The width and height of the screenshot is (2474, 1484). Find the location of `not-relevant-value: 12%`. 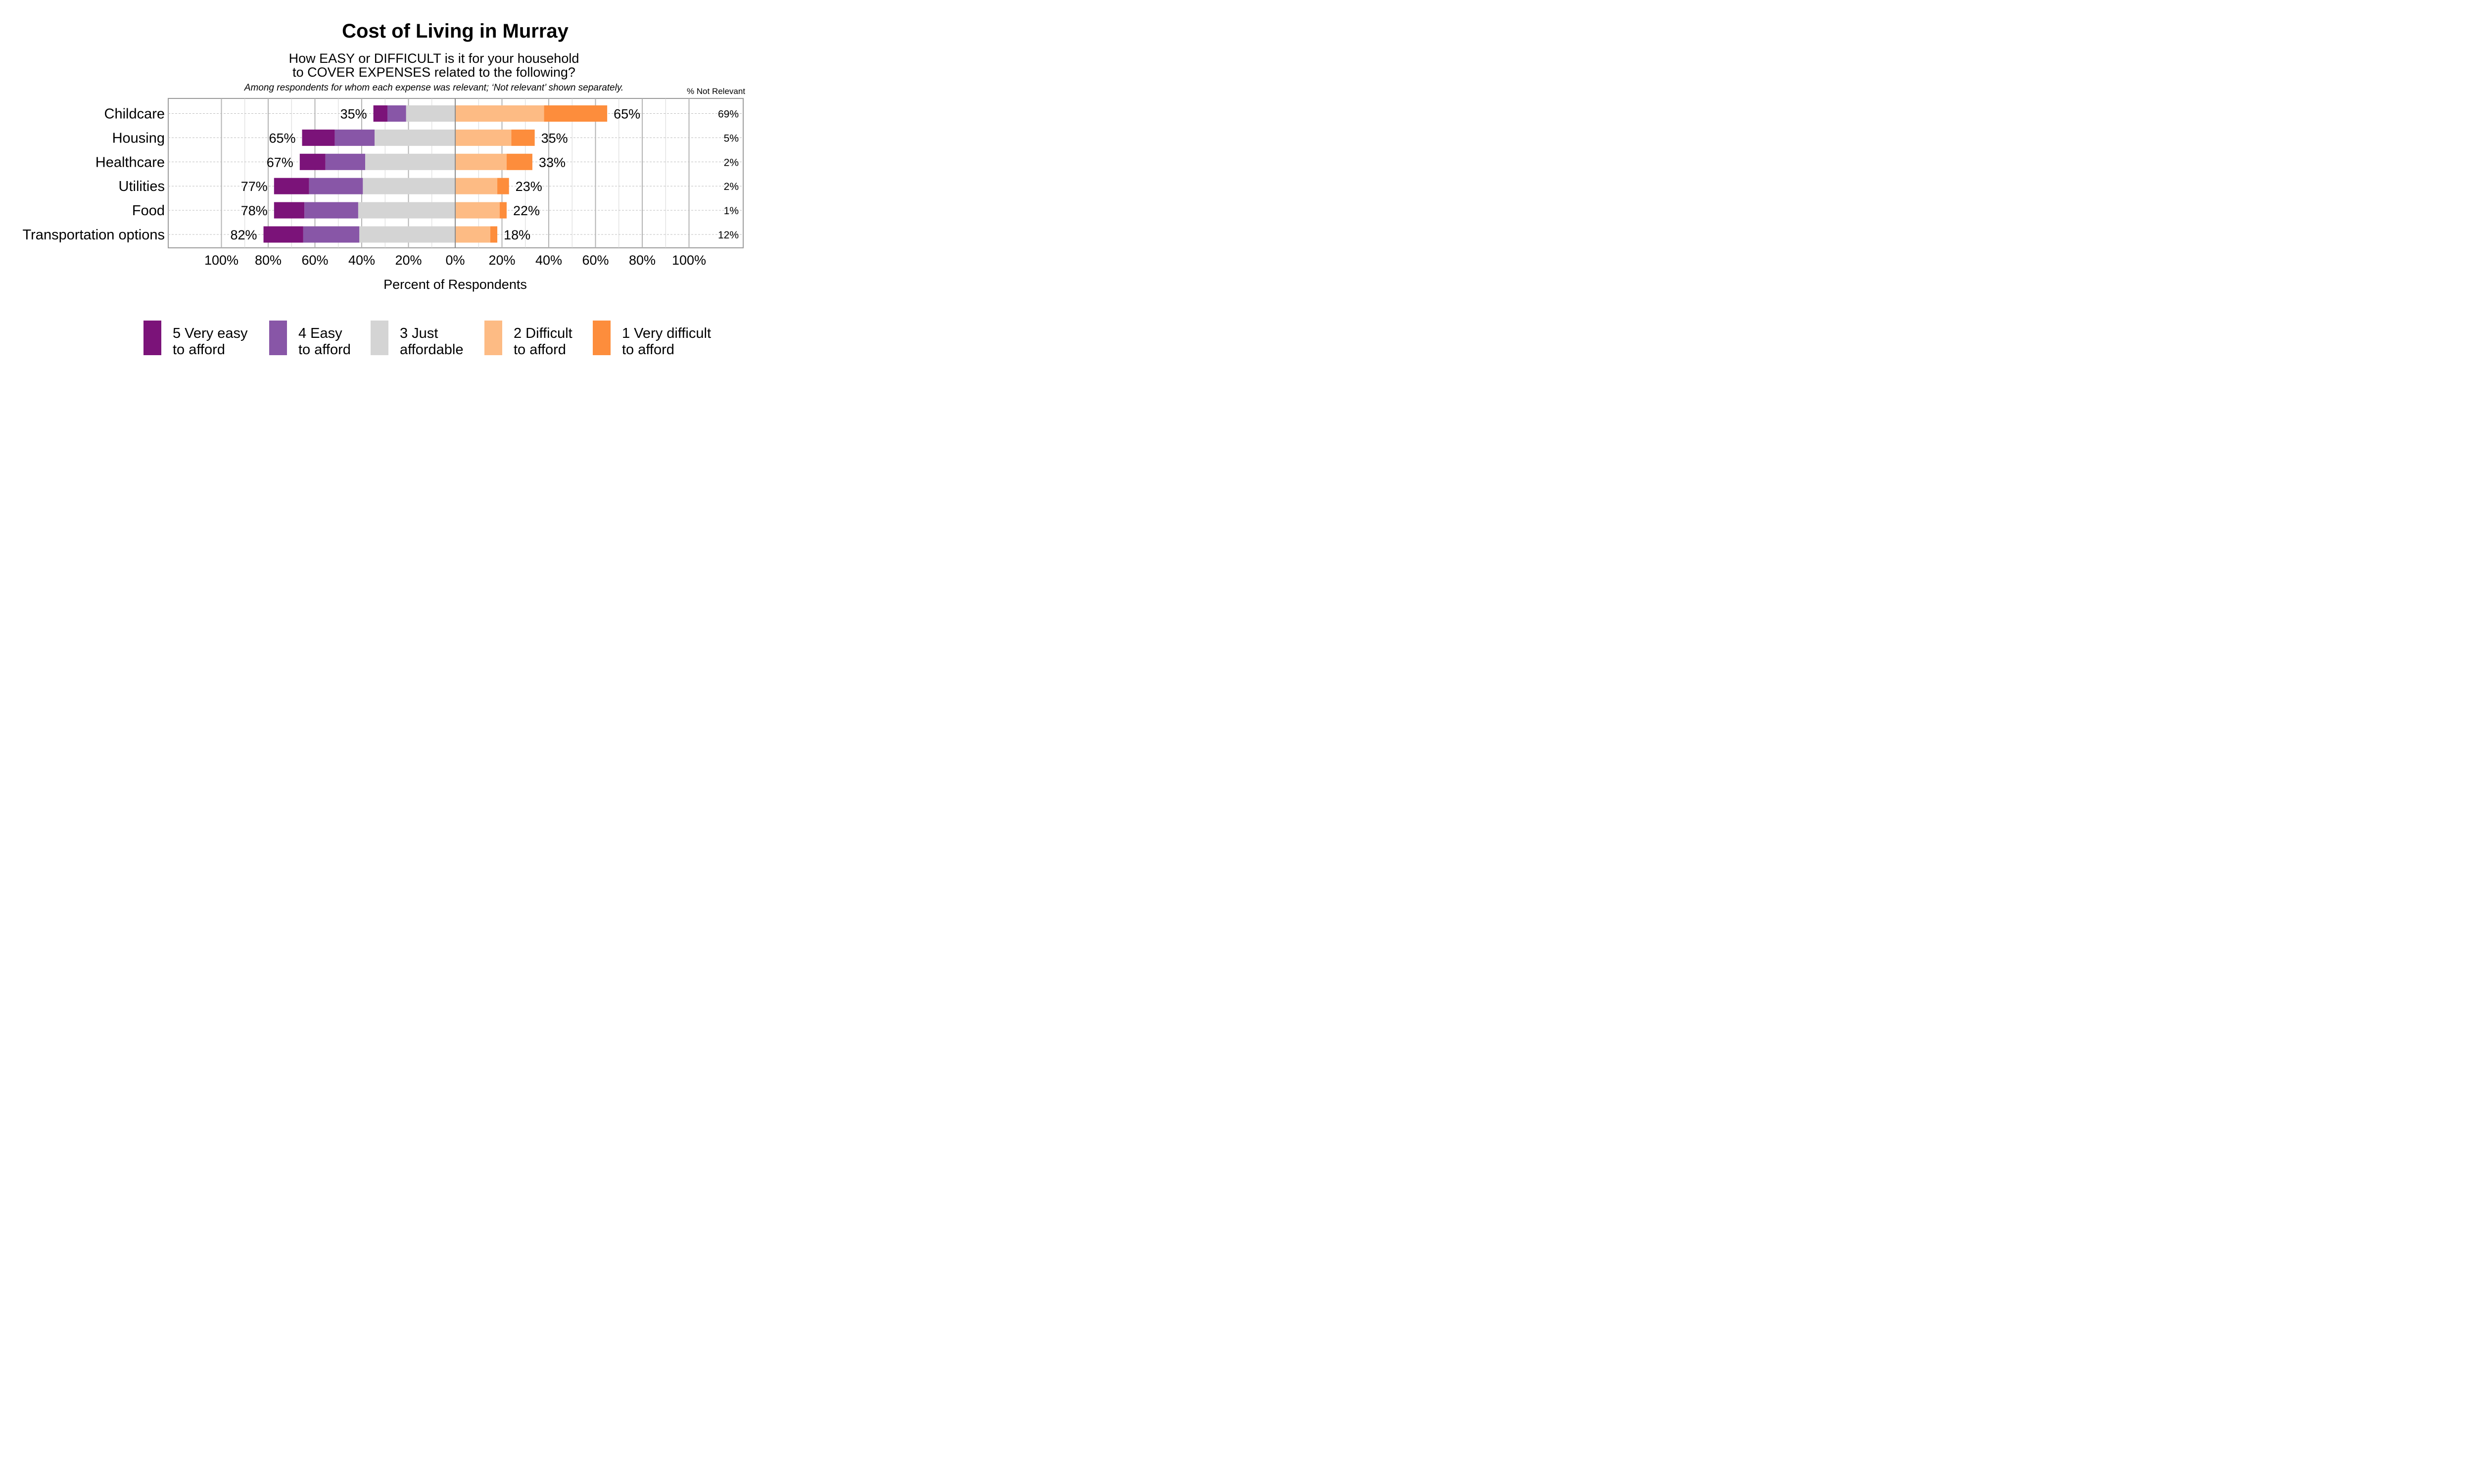

not-relevant-value: 12% is located at coordinates (728, 235).